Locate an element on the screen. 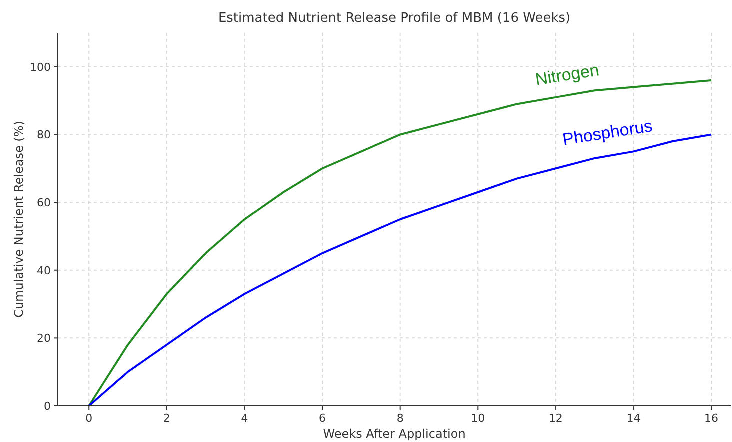 Image resolution: width=732 pixels, height=442 pixels. x-tick-label: 0 is located at coordinates (89, 418).